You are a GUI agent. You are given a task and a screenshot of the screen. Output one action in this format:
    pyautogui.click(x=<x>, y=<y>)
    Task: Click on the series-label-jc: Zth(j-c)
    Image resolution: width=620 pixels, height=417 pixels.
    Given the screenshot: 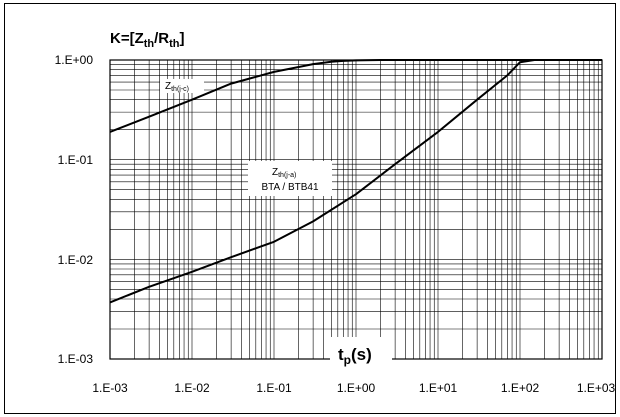 What is the action you would take?
    pyautogui.click(x=182, y=86)
    